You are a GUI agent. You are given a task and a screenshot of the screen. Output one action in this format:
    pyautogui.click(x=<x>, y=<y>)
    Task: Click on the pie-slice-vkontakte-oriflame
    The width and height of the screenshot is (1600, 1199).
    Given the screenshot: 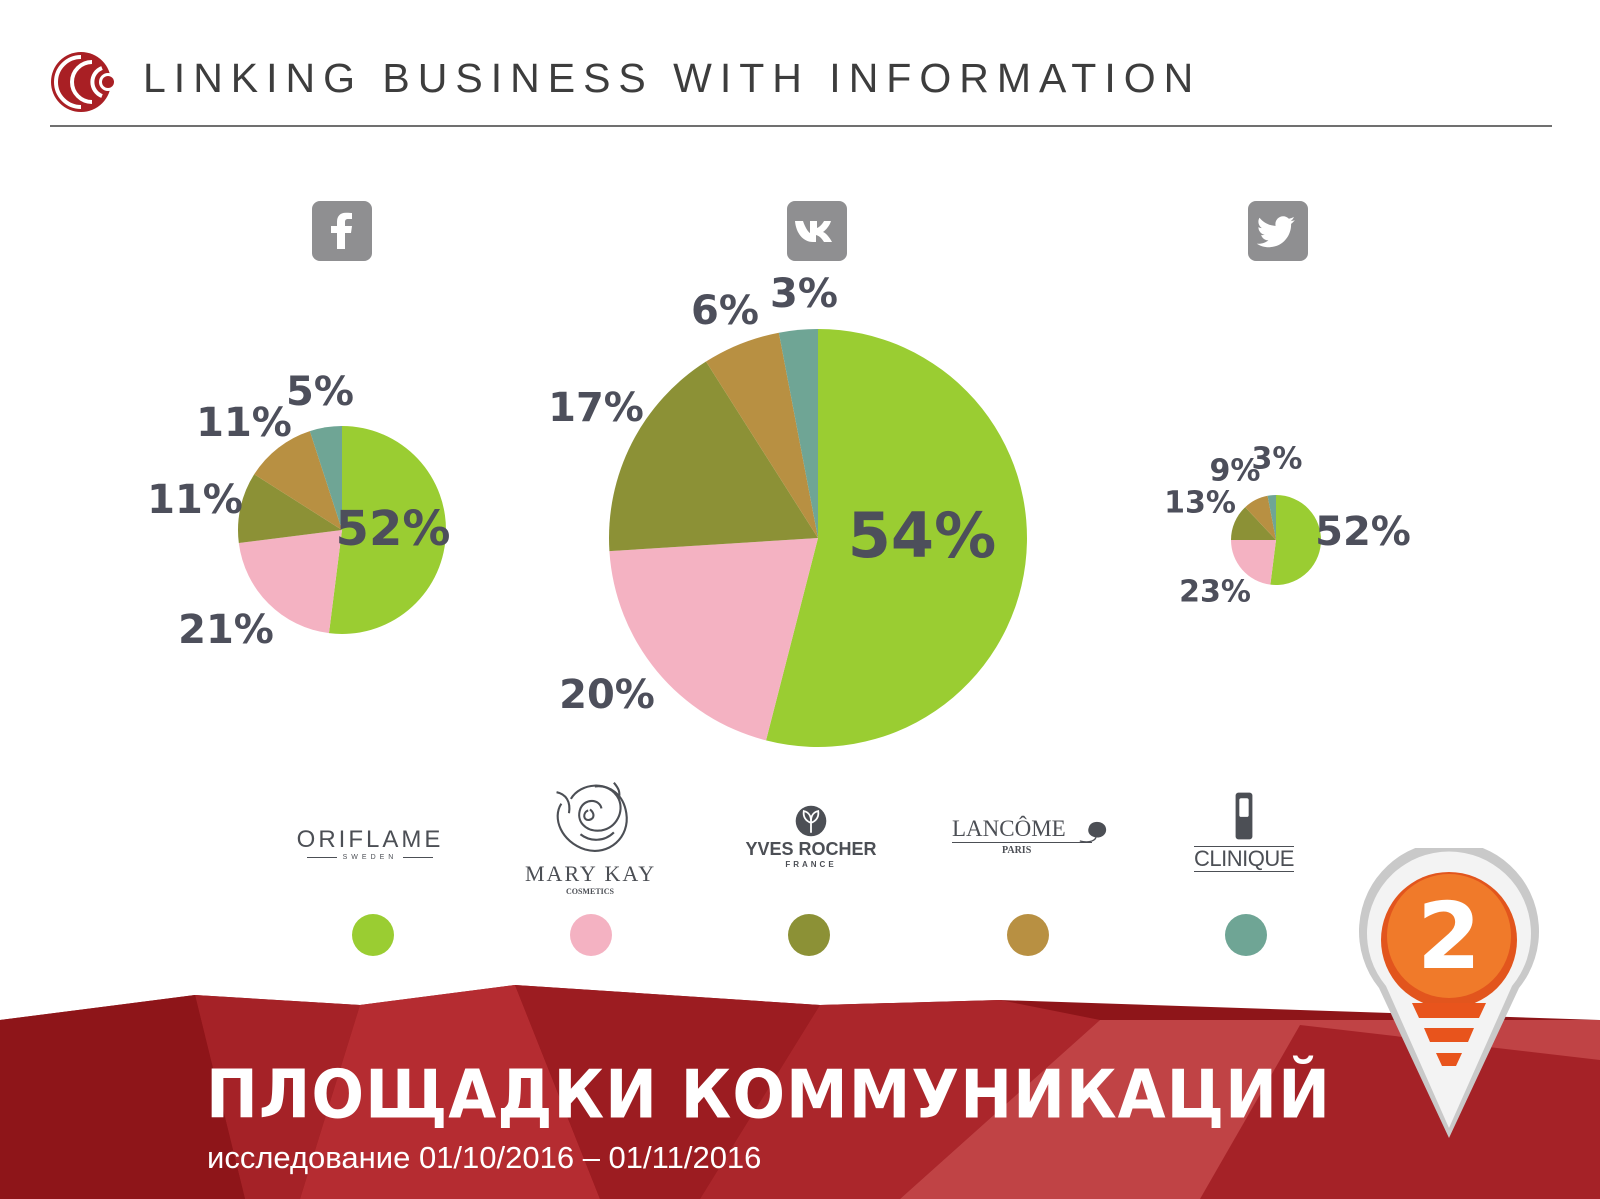 What is the action you would take?
    pyautogui.click(x=896, y=538)
    